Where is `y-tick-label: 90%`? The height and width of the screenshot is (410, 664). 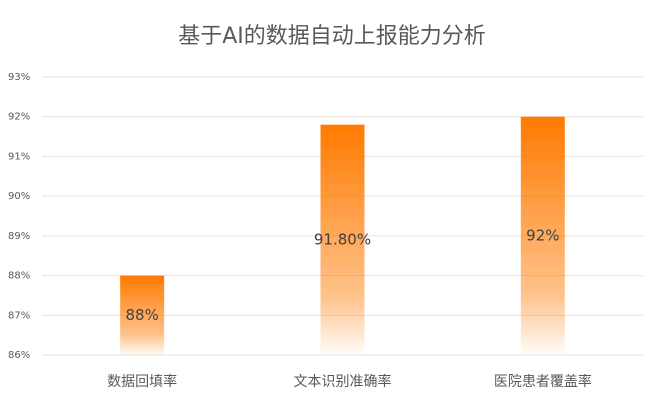
y-tick-label: 90% is located at coordinates (19, 196).